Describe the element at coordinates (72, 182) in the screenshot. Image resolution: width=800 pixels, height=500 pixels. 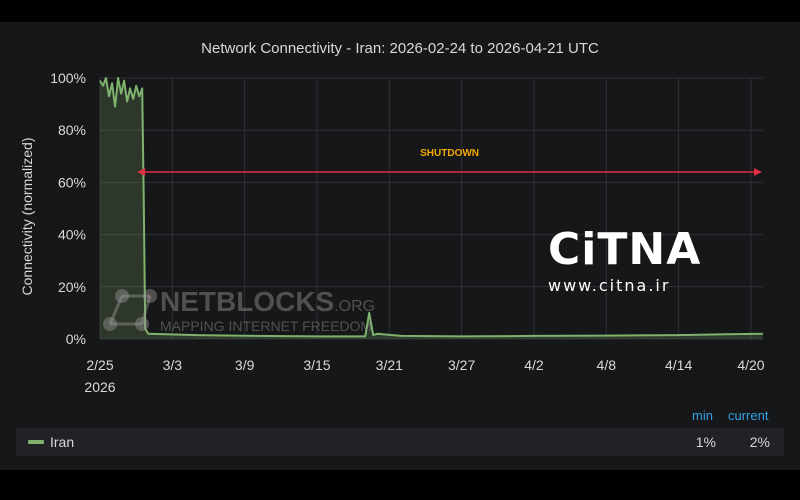
I see `y-tick-label: 60%` at that location.